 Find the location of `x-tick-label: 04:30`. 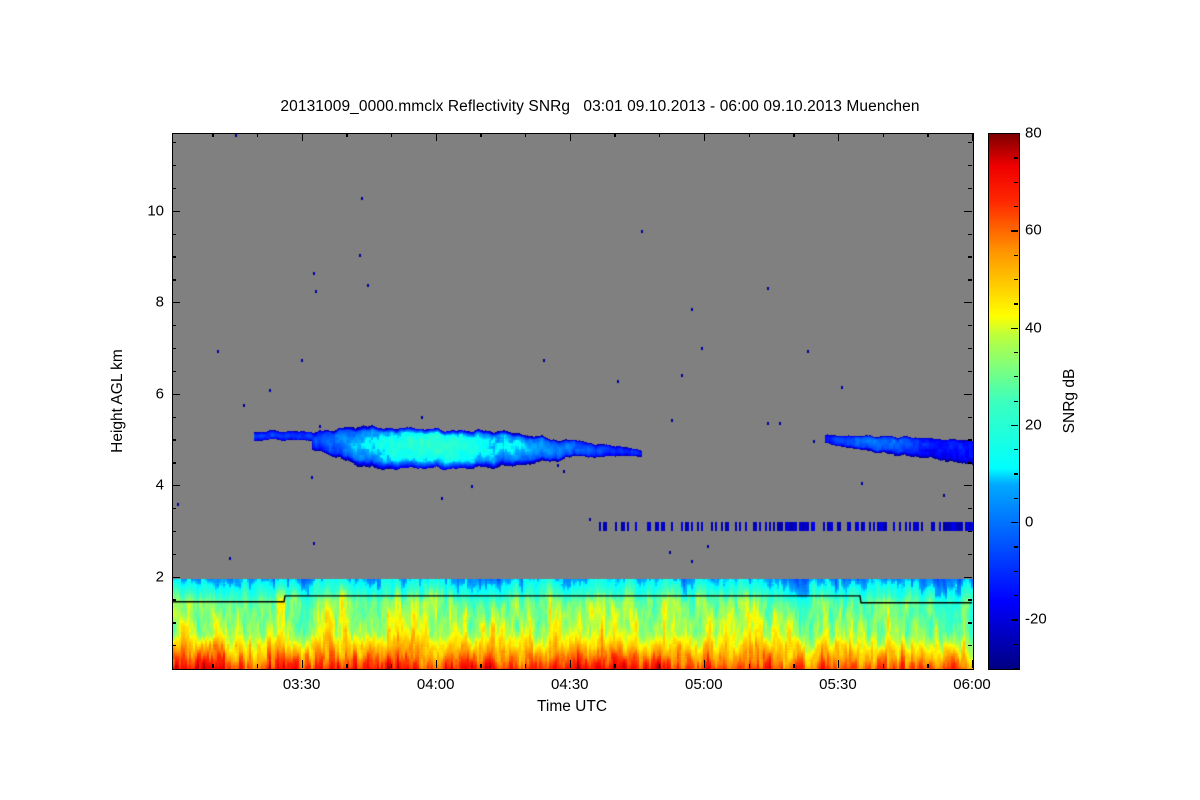

x-tick-label: 04:30 is located at coordinates (569, 684).